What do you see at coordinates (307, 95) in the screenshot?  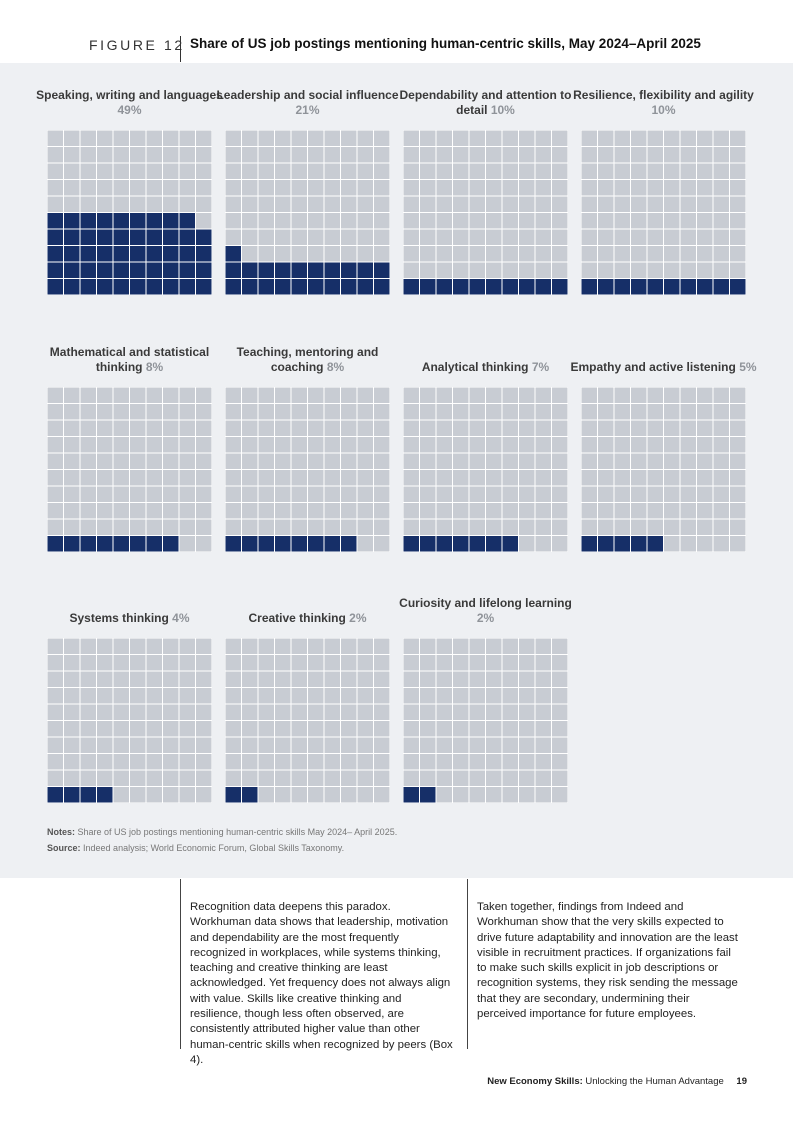 I see `skill-name: Leadership and social influence` at bounding box center [307, 95].